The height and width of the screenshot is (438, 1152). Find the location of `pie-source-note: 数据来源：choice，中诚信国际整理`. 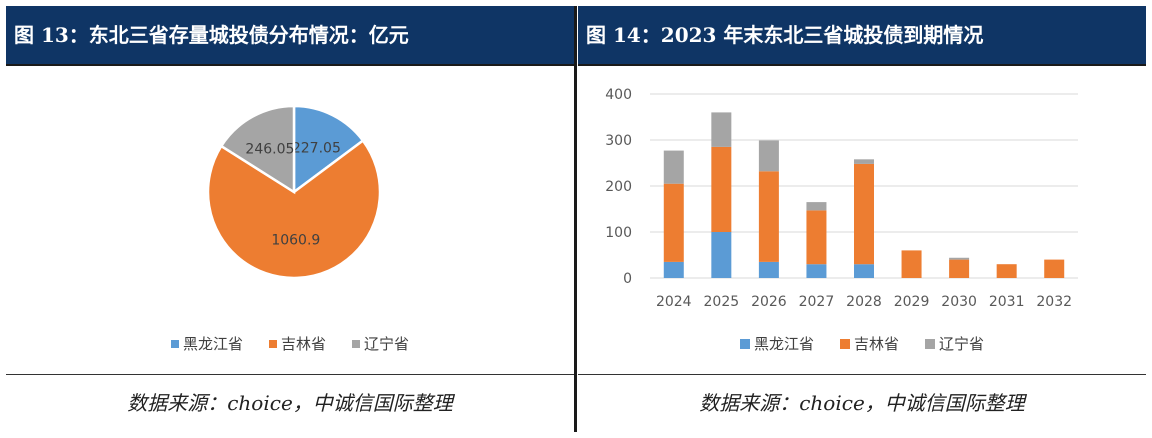

pie-source-note: 数据来源：choice，中诚信国际整理 is located at coordinates (290, 403).